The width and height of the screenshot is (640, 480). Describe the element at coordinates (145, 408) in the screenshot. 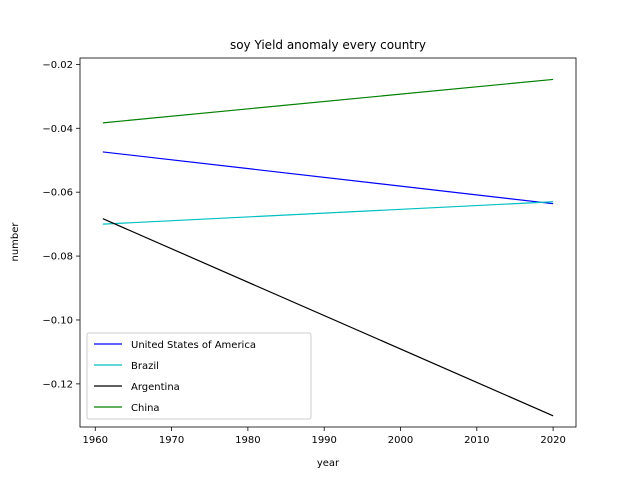

I see `legend-label-3: China` at that location.